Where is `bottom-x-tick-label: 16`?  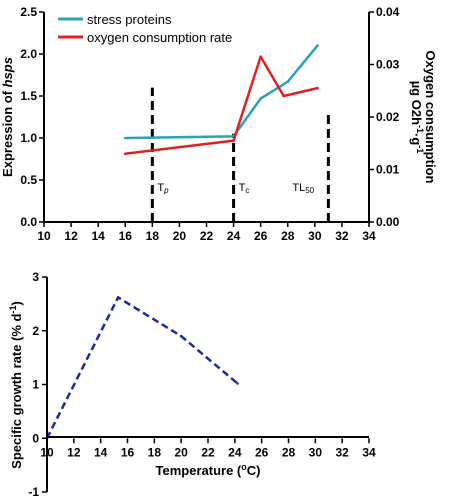 bottom-x-tick-label: 16 is located at coordinates (128, 452).